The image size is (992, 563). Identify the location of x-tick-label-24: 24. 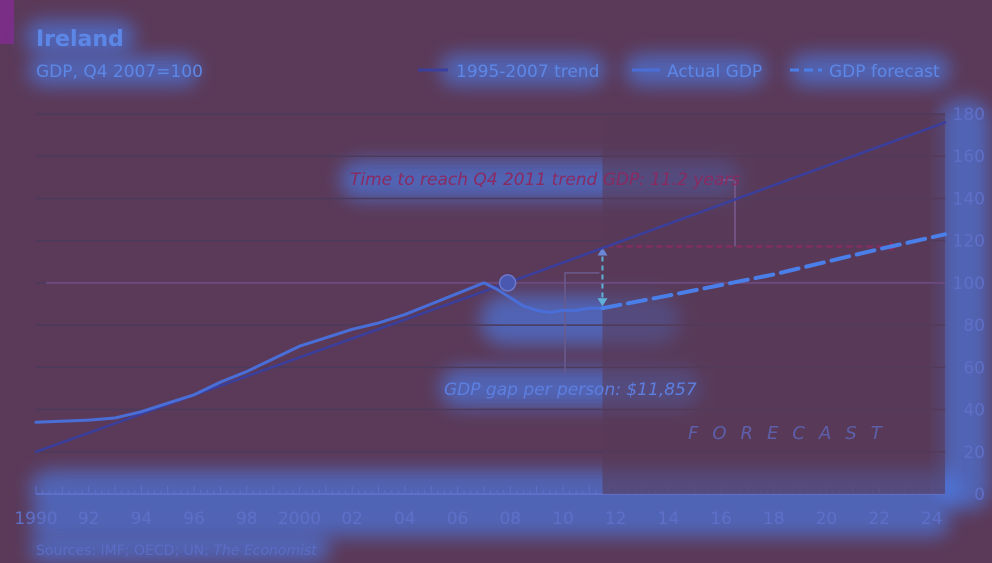
(932, 519).